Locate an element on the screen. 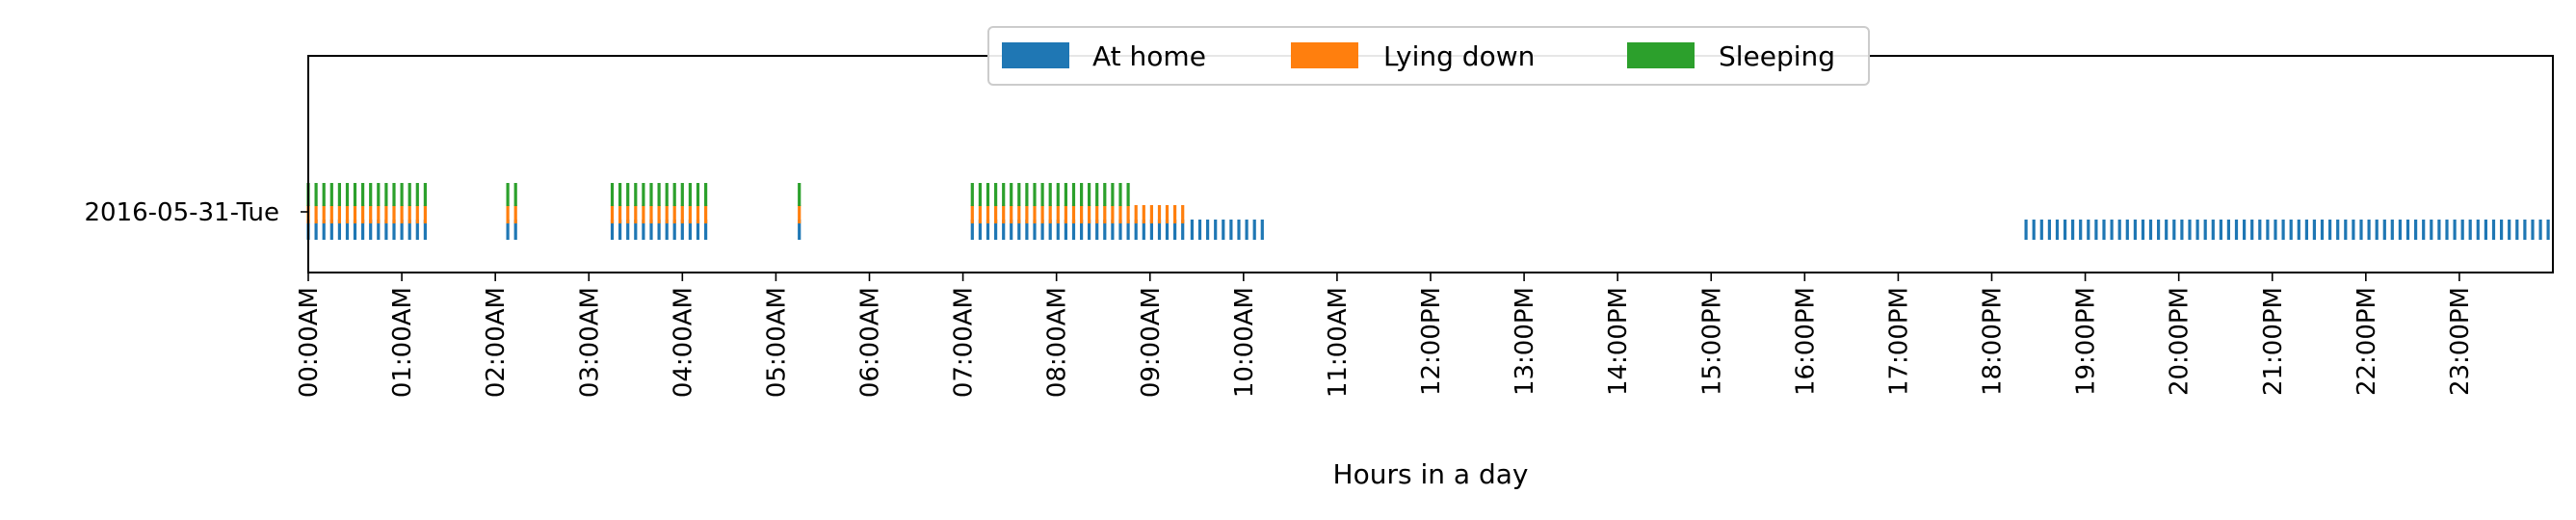  x-tick-label: 11:00AM is located at coordinates (1338, 342).